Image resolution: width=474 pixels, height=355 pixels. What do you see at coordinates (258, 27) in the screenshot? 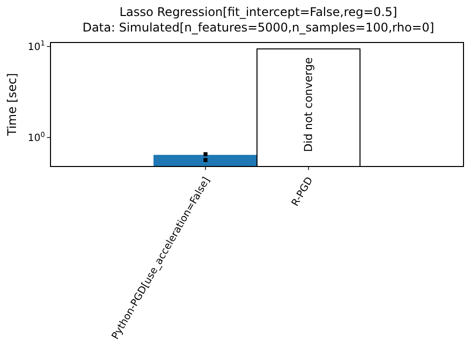
I see `chart-subtitle: Data: Simulated[n_features=5000,n_samples=100,rho=0]` at bounding box center [258, 27].